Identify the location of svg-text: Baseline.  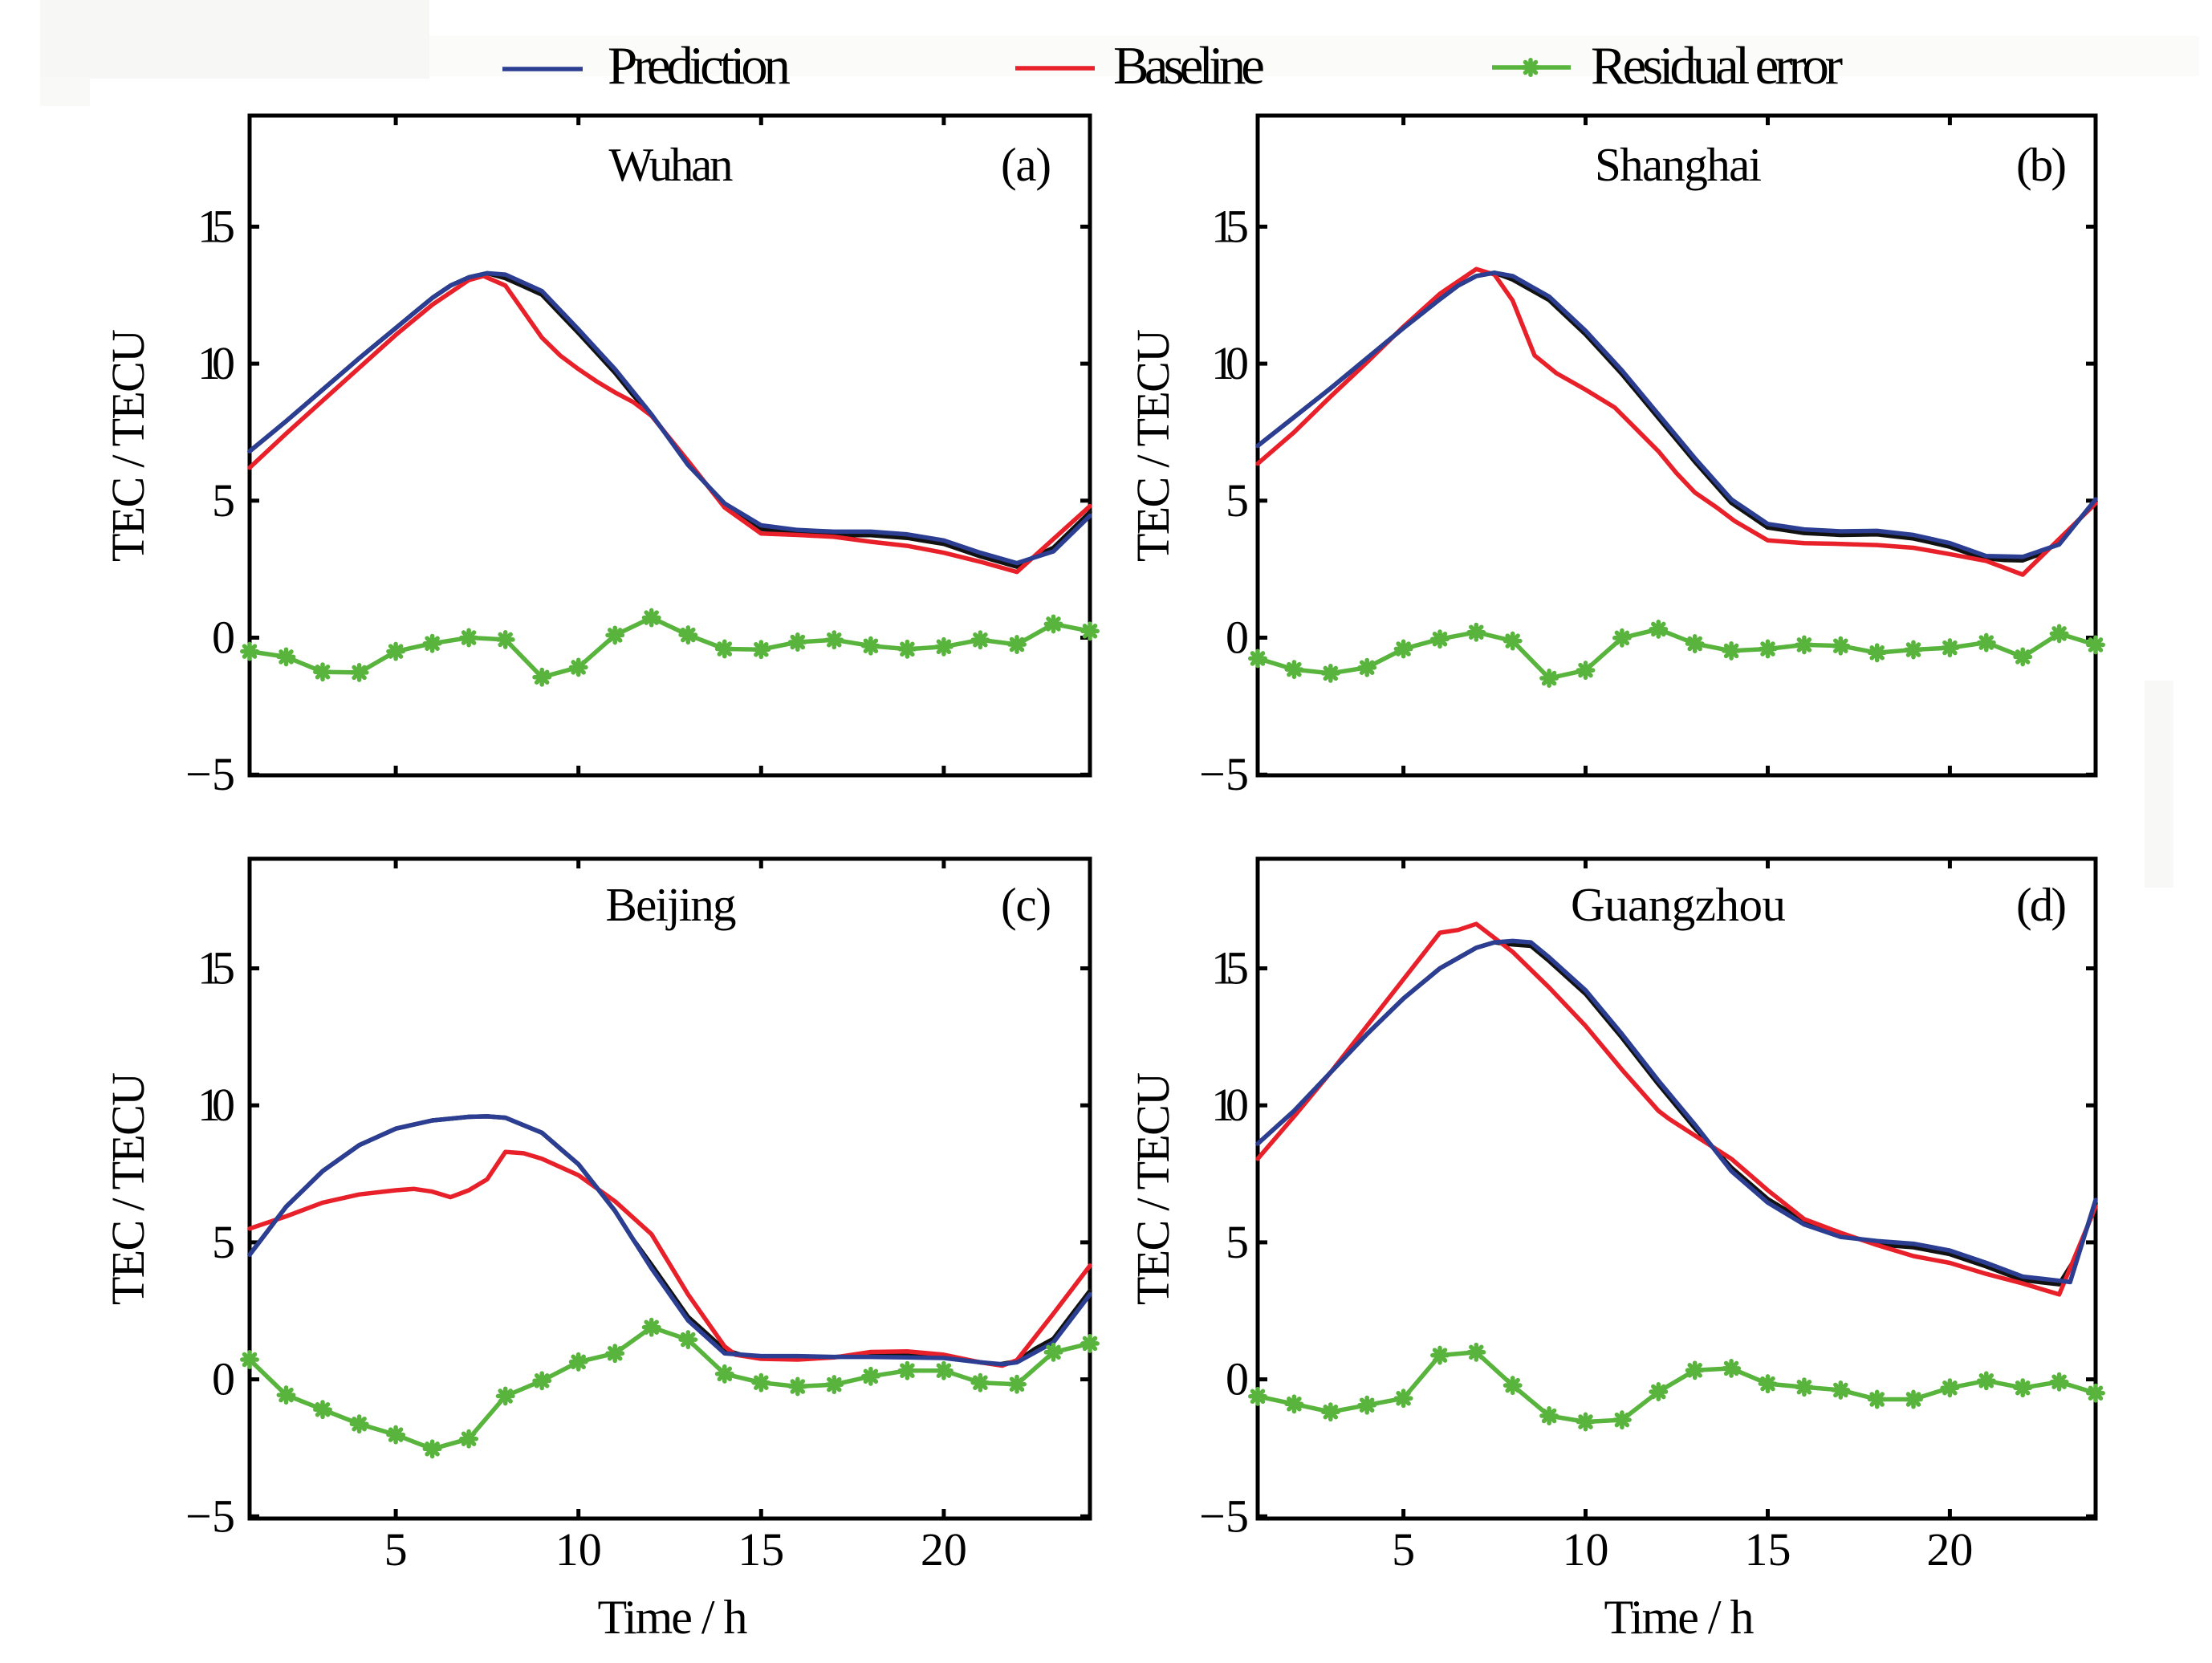
(1189, 66).